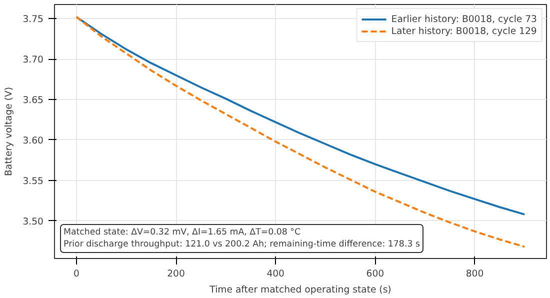 This screenshot has height=298, width=550. What do you see at coordinates (375, 274) in the screenshot?
I see `x-tick-label: 600` at bounding box center [375, 274].